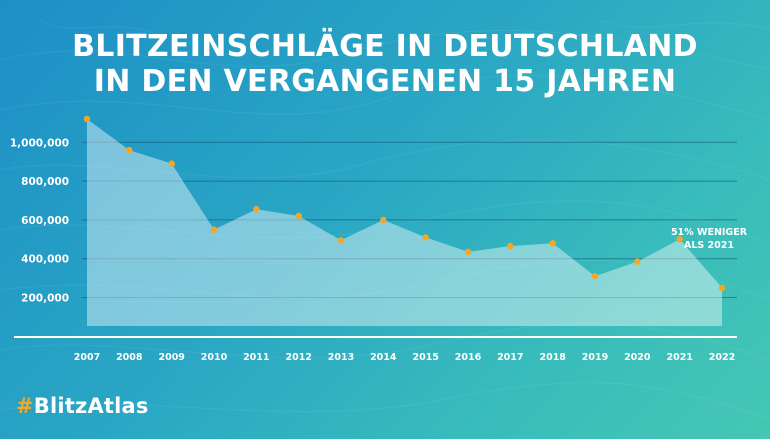 The height and width of the screenshot is (439, 770). I want to click on x-tick-label-2011: 2011, so click(256, 357).